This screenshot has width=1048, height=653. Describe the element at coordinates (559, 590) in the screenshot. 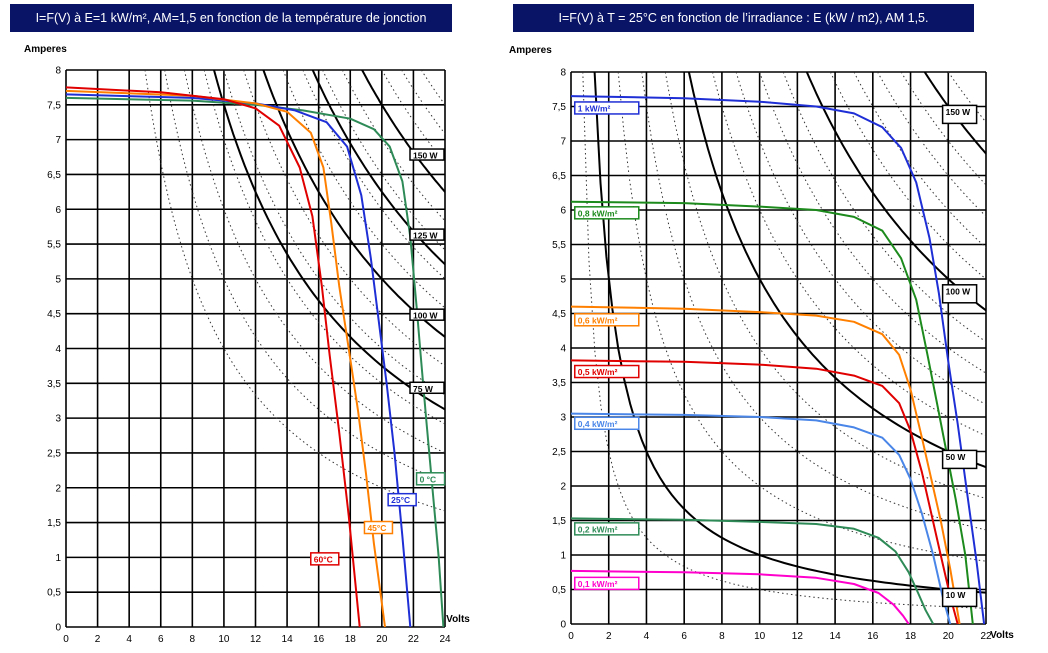

I see `y-tick-label: 0,5` at that location.